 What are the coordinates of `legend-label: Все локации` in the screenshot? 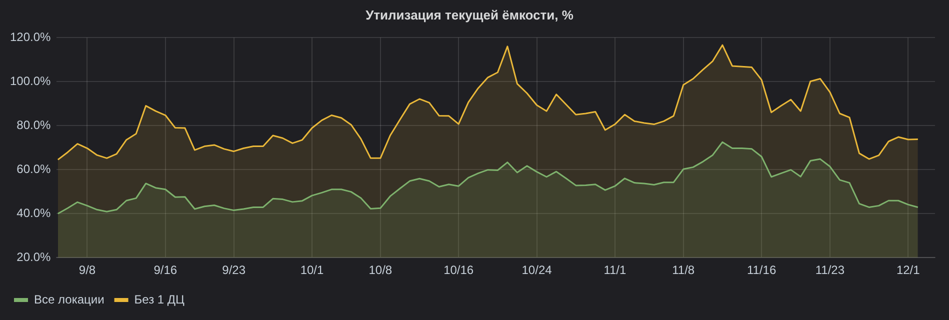 It's located at (69, 299).